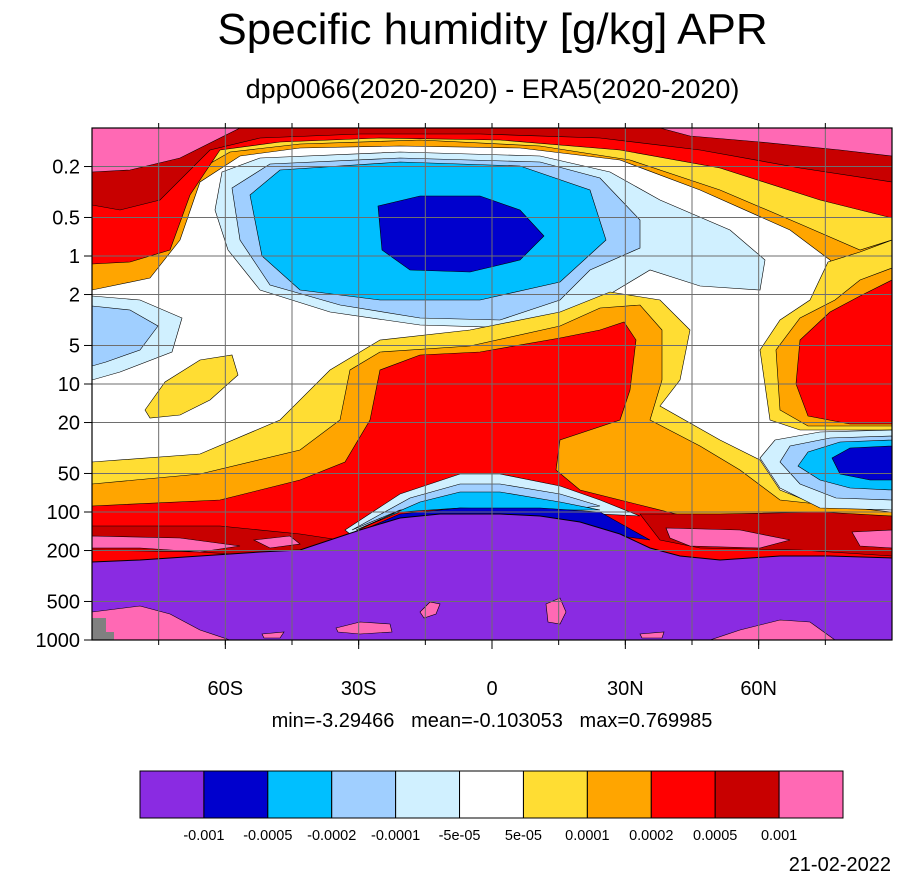 Image resolution: width=901 pixels, height=882 pixels. What do you see at coordinates (758, 689) in the screenshot?
I see `x-tick-label: 60N` at bounding box center [758, 689].